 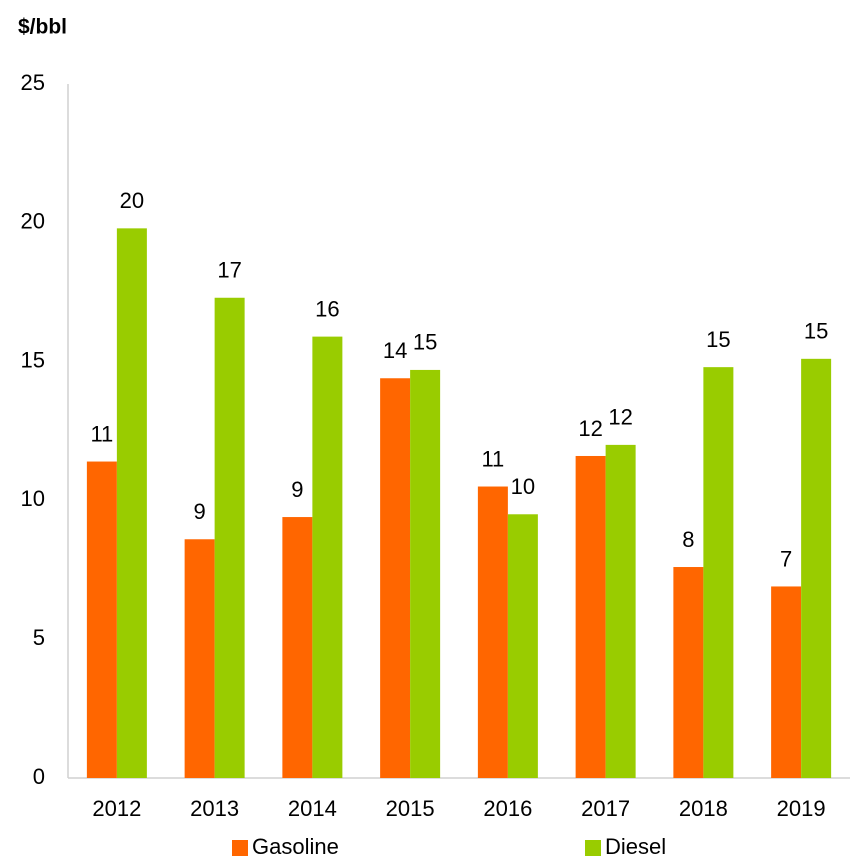 I want to click on y-tick-label: 10, so click(x=33, y=498).